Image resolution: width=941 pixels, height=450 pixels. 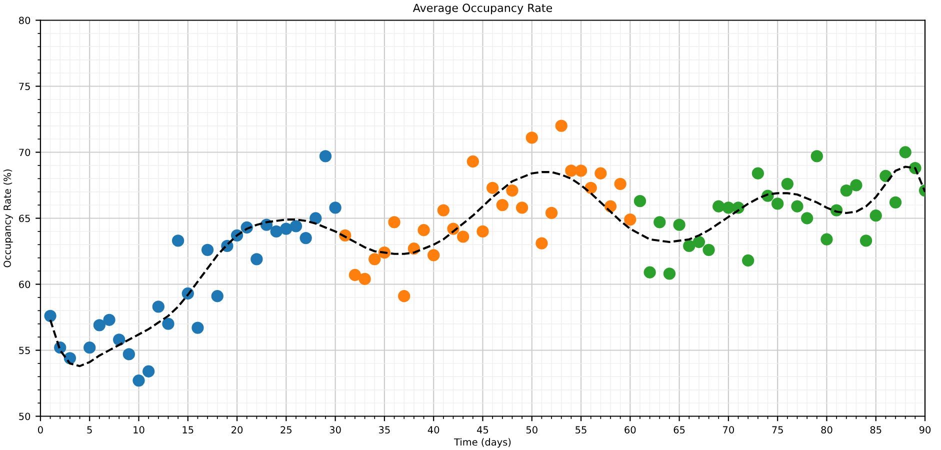 What do you see at coordinates (925, 430) in the screenshot?
I see `x-tick-label: 90` at bounding box center [925, 430].